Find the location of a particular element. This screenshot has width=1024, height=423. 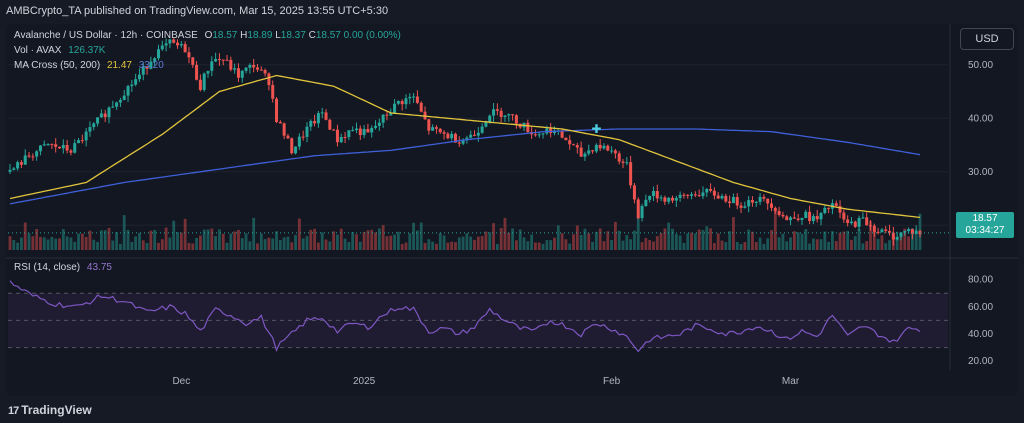

low-label: L is located at coordinates (278, 35).